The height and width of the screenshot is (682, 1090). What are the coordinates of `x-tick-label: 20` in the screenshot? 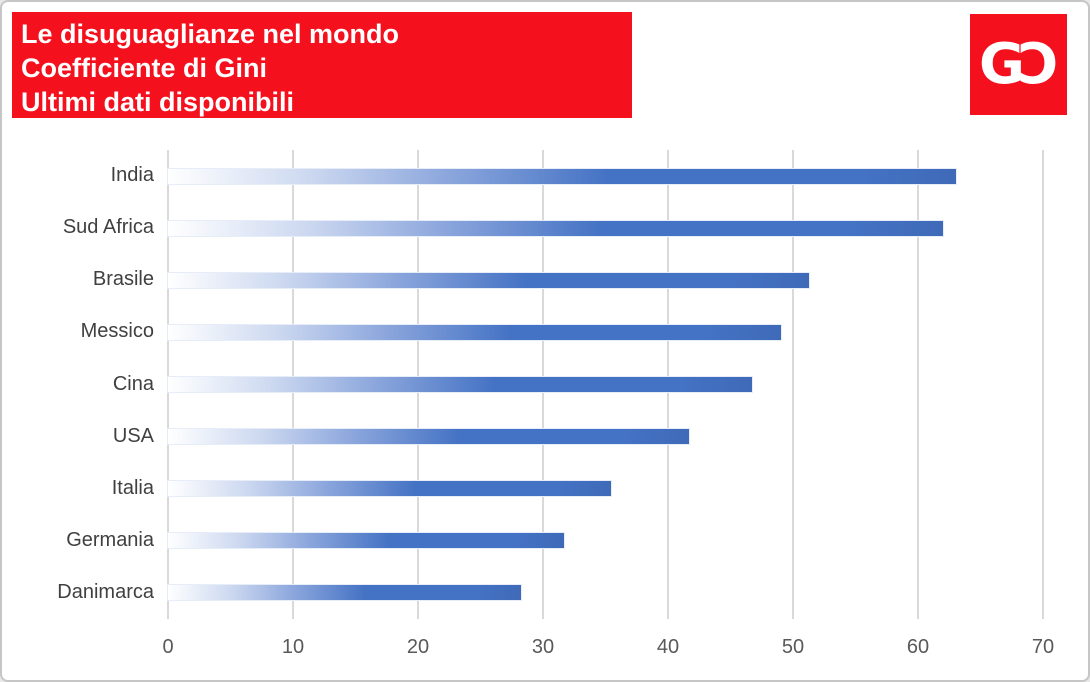 It's located at (418, 647).